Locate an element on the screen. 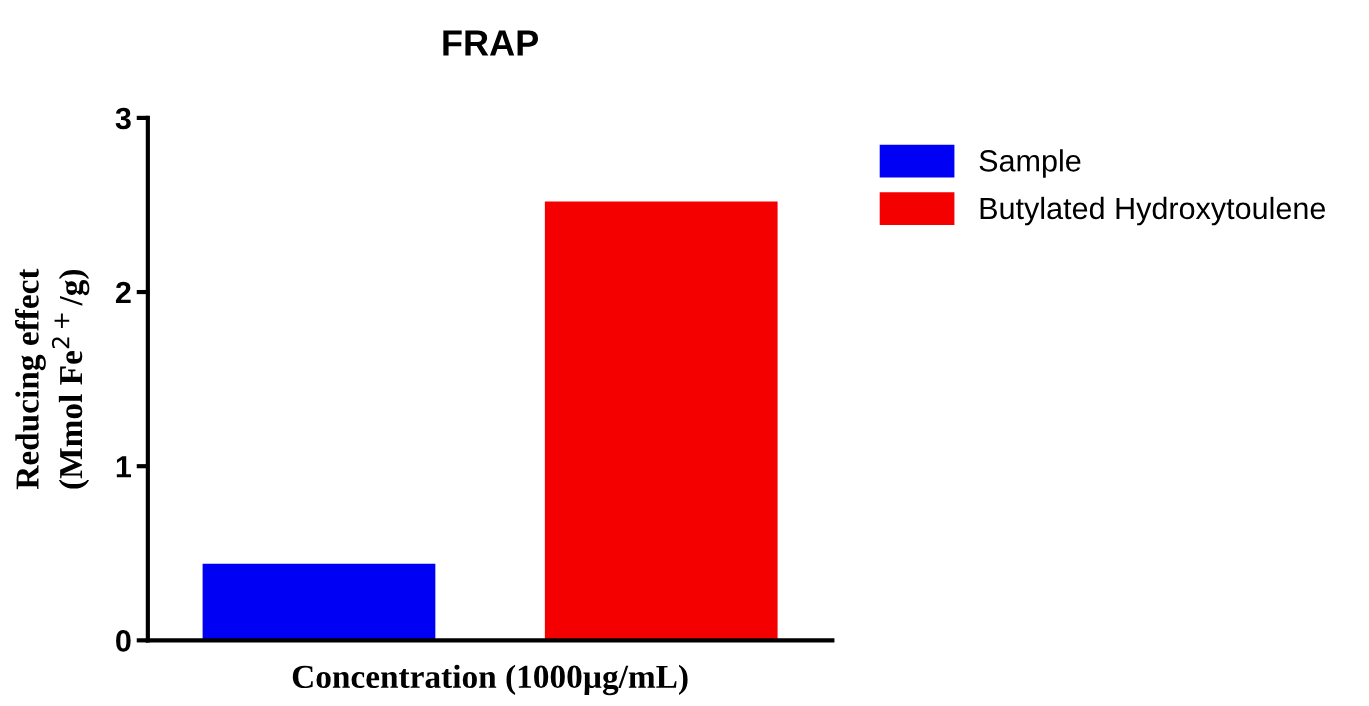 Image resolution: width=1369 pixels, height=706 pixels. legend-label: Sample is located at coordinates (1030, 163).